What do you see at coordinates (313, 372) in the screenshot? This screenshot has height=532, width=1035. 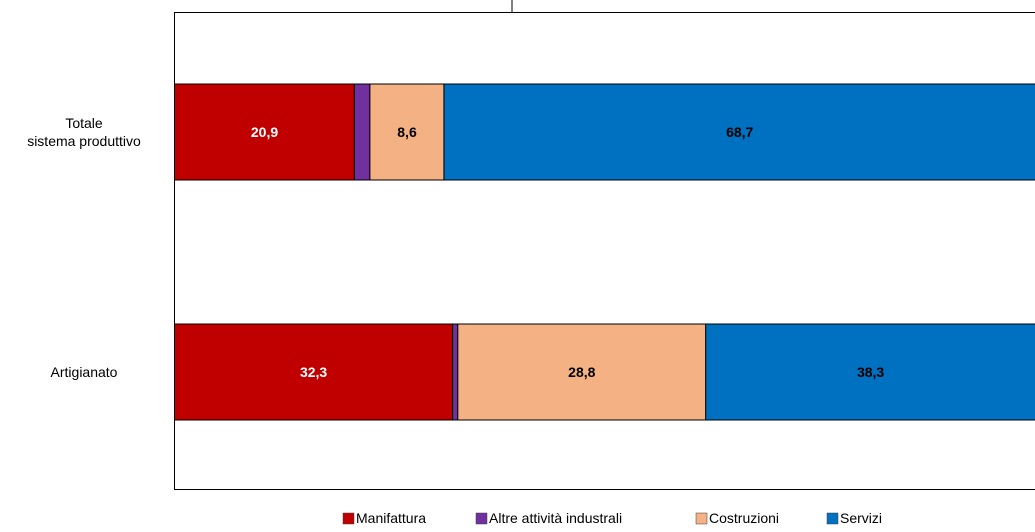 I see `data-label: 32,3` at bounding box center [313, 372].